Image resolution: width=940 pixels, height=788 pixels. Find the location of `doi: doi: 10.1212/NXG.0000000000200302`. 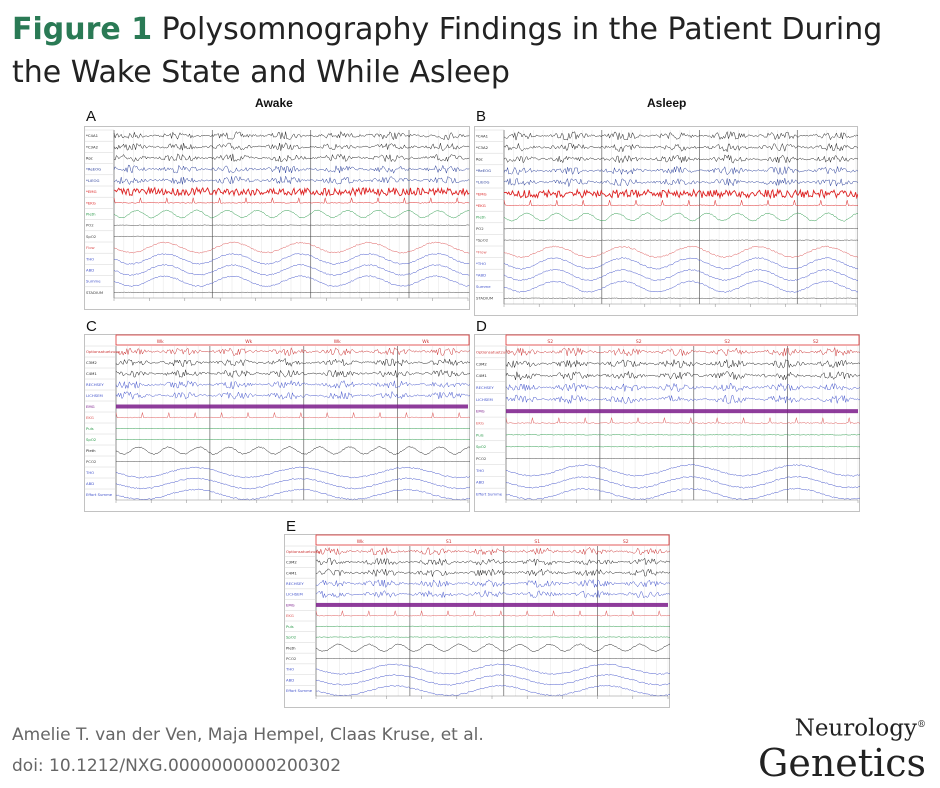

doi: doi: 10.1212/NXG.0000000000200302 is located at coordinates (177, 766).